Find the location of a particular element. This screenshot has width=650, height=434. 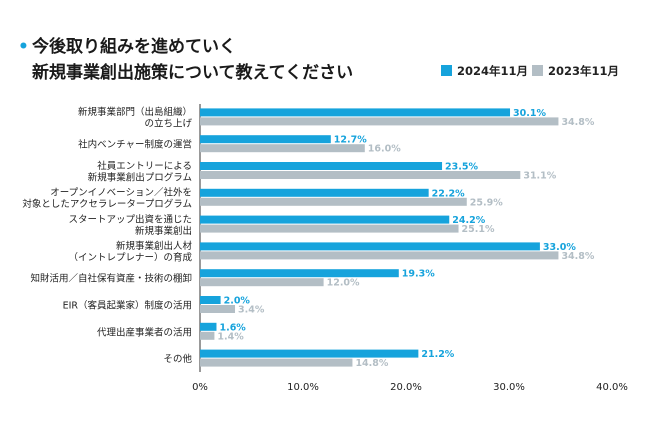

data-label-2024: 24.2% is located at coordinates (468, 220).